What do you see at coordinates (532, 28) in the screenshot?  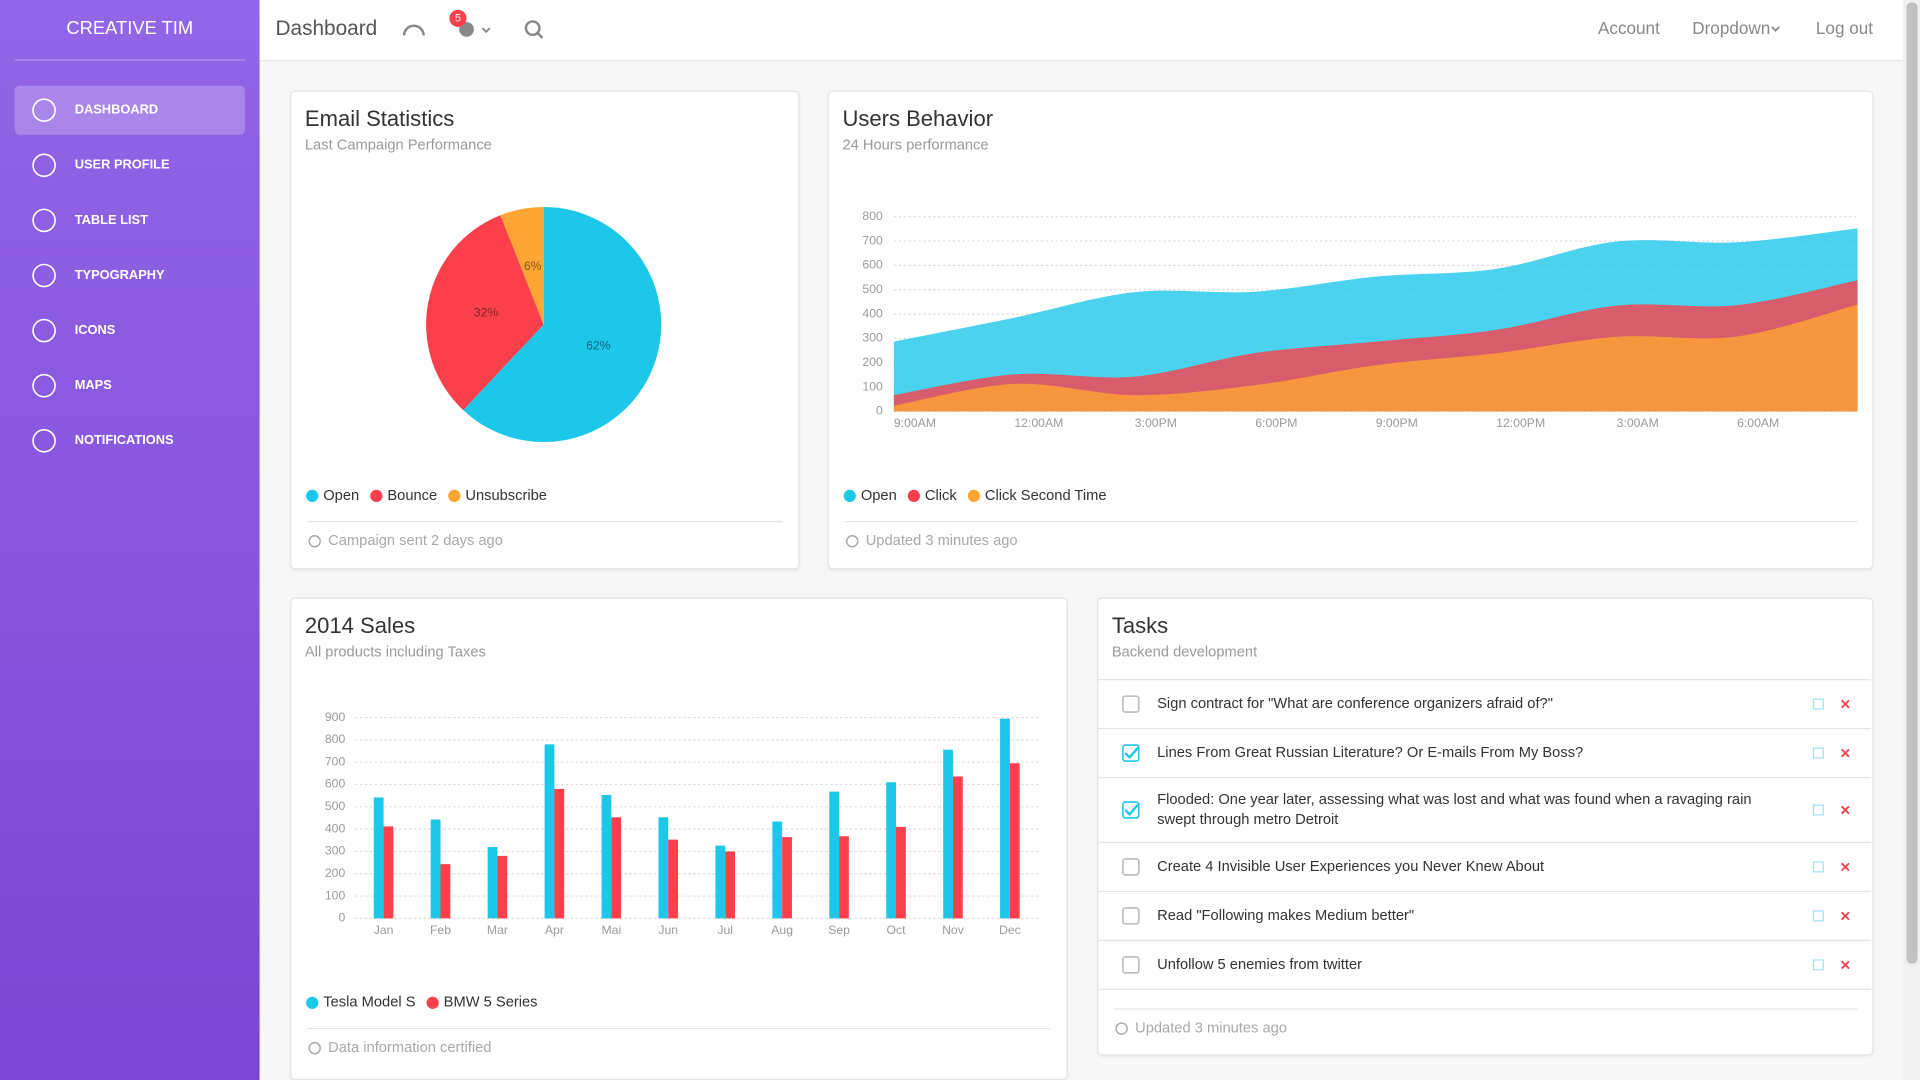 I see `search-icon` at bounding box center [532, 28].